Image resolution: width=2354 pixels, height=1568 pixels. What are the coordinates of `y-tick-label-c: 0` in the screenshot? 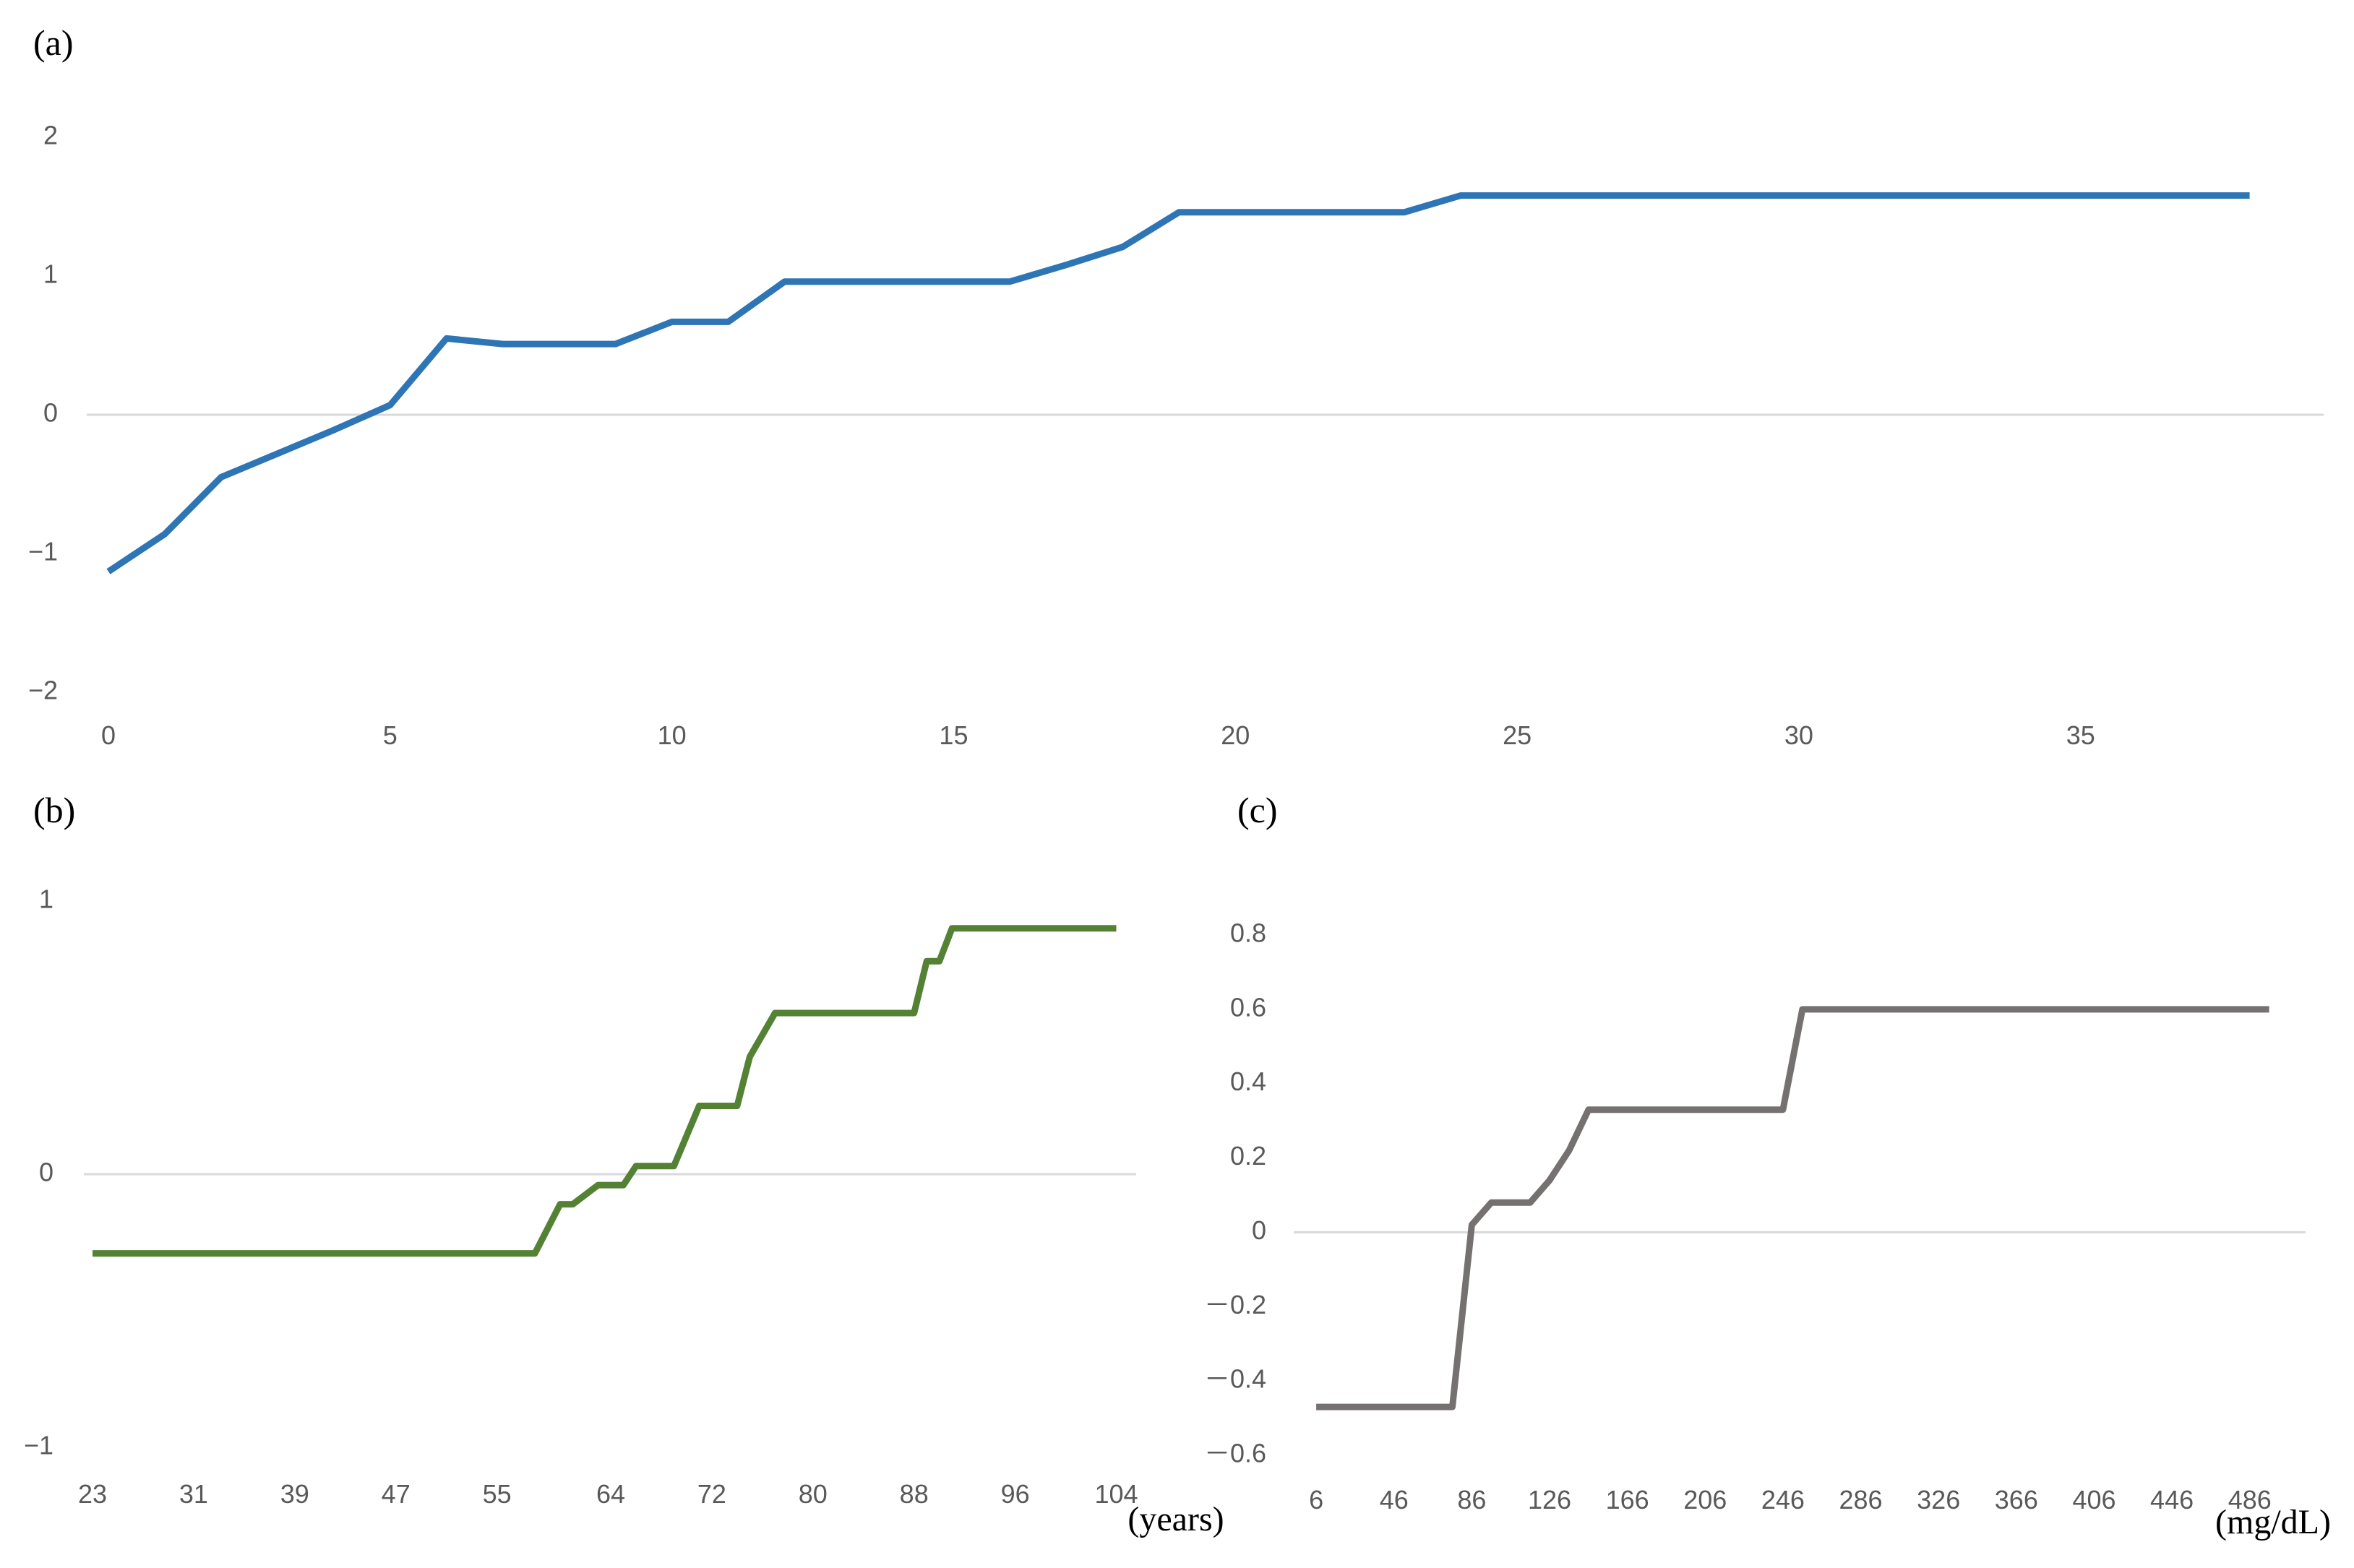 It's located at (1259, 1230).